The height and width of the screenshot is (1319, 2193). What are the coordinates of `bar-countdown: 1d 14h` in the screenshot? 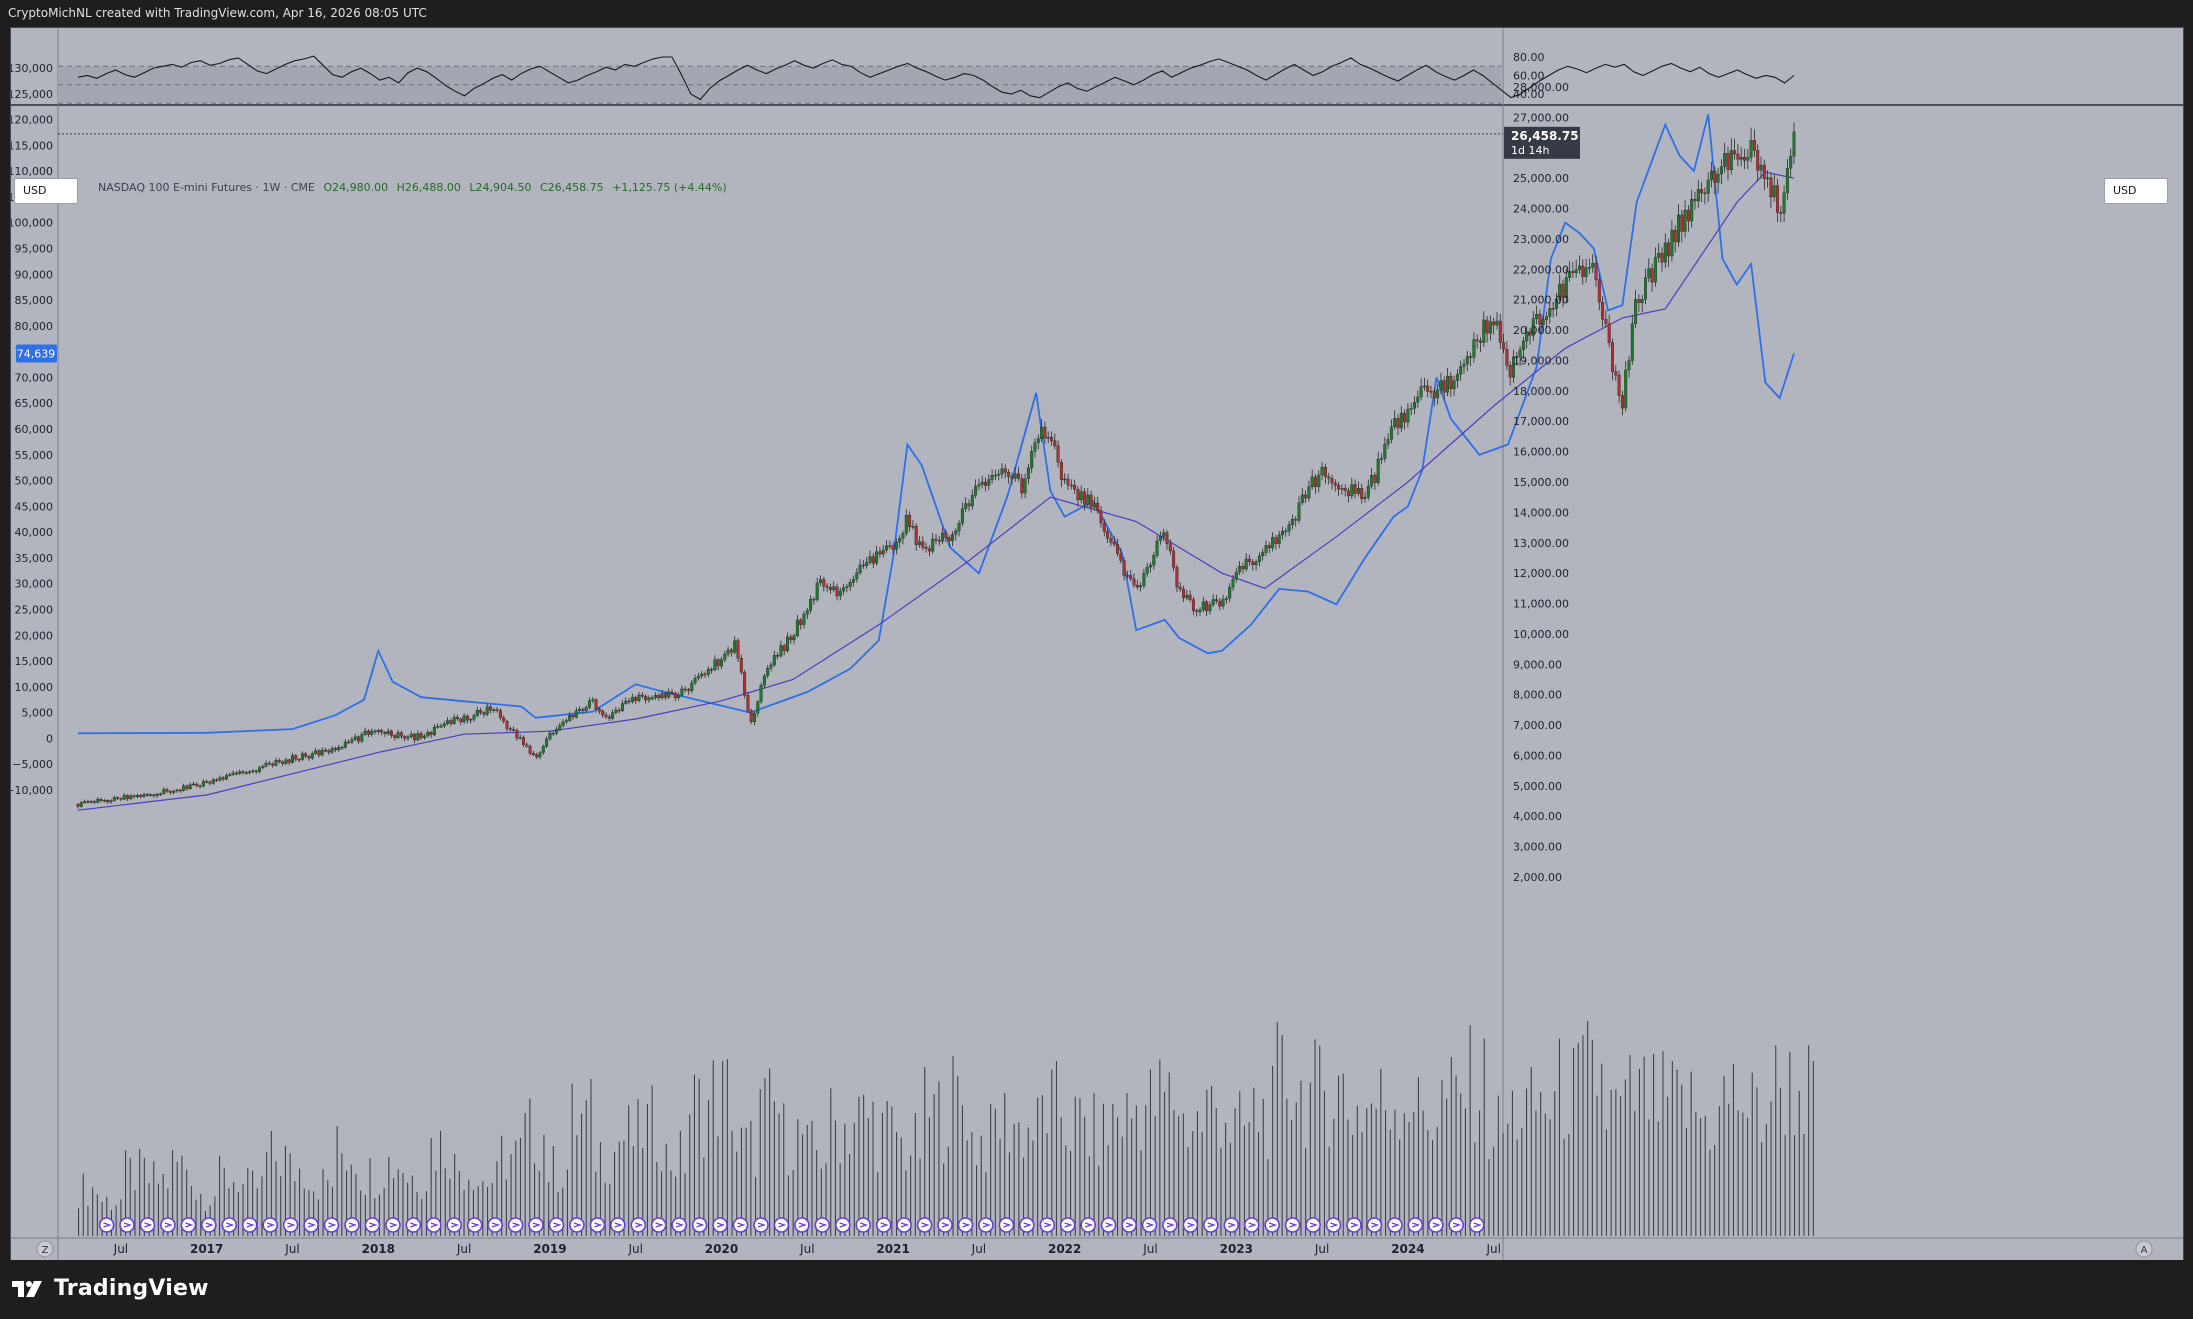 It's located at (1530, 150).